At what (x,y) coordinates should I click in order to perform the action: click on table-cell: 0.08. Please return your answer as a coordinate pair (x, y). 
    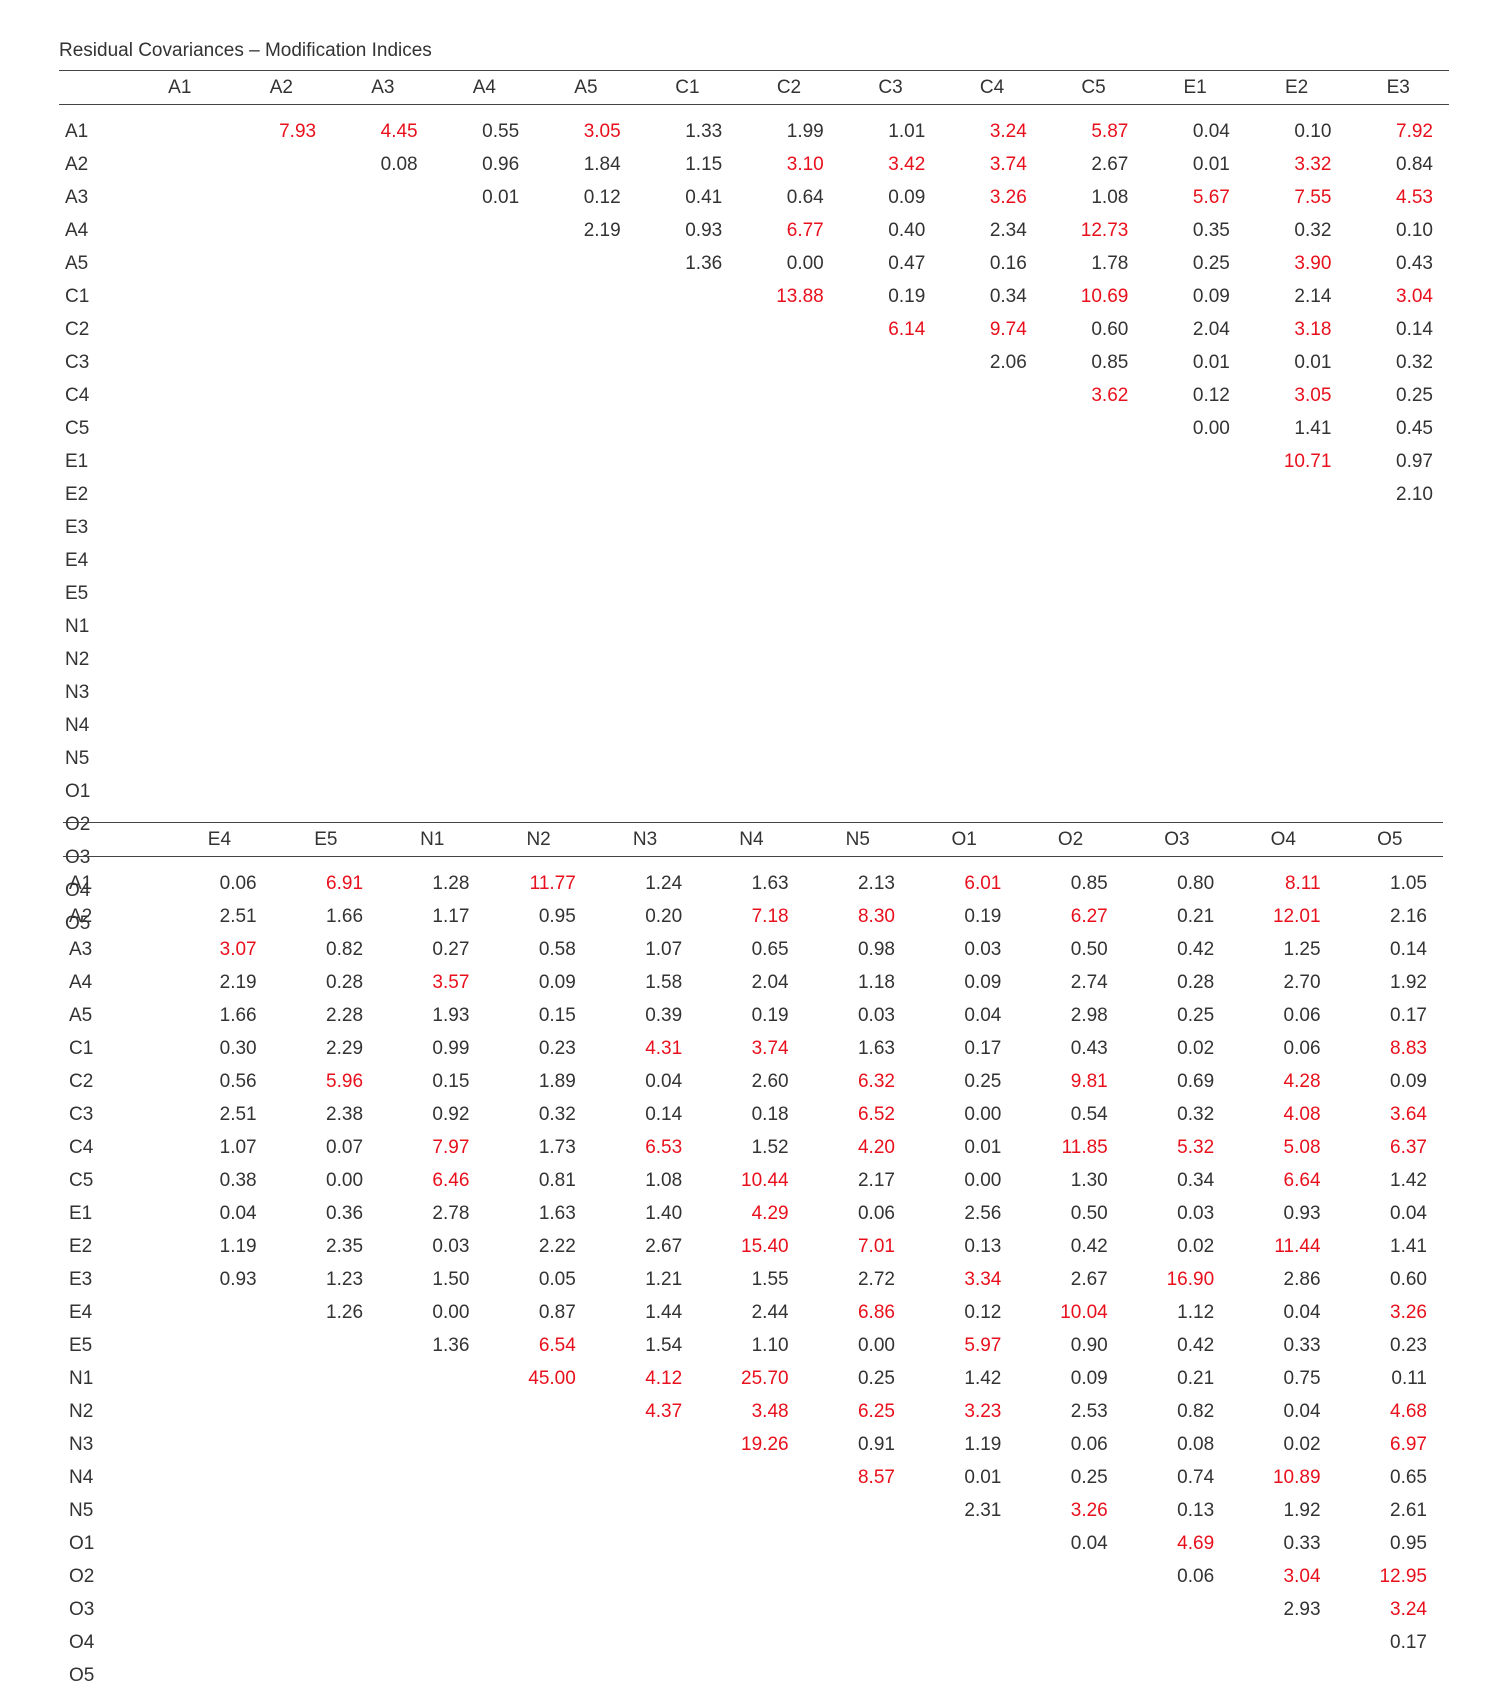
    Looking at the image, I should click on (1196, 1444).